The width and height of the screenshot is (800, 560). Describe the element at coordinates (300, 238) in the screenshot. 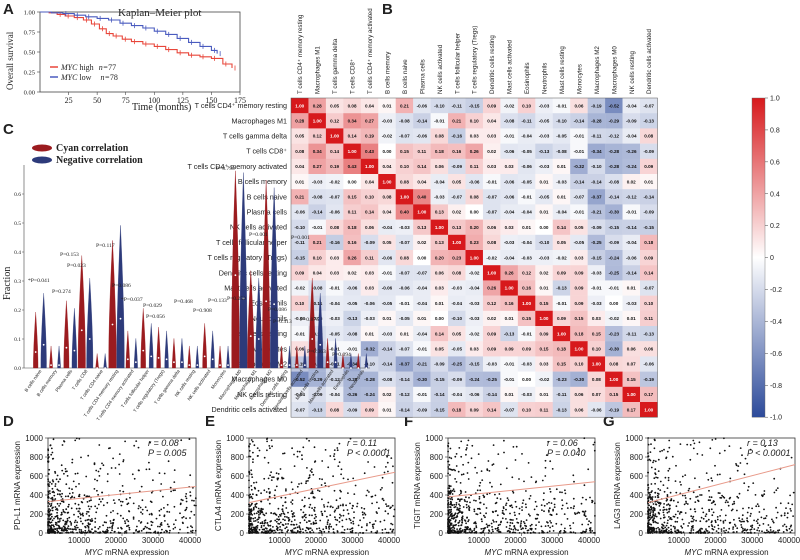

I see `violin-p-label: P=0.001` at that location.